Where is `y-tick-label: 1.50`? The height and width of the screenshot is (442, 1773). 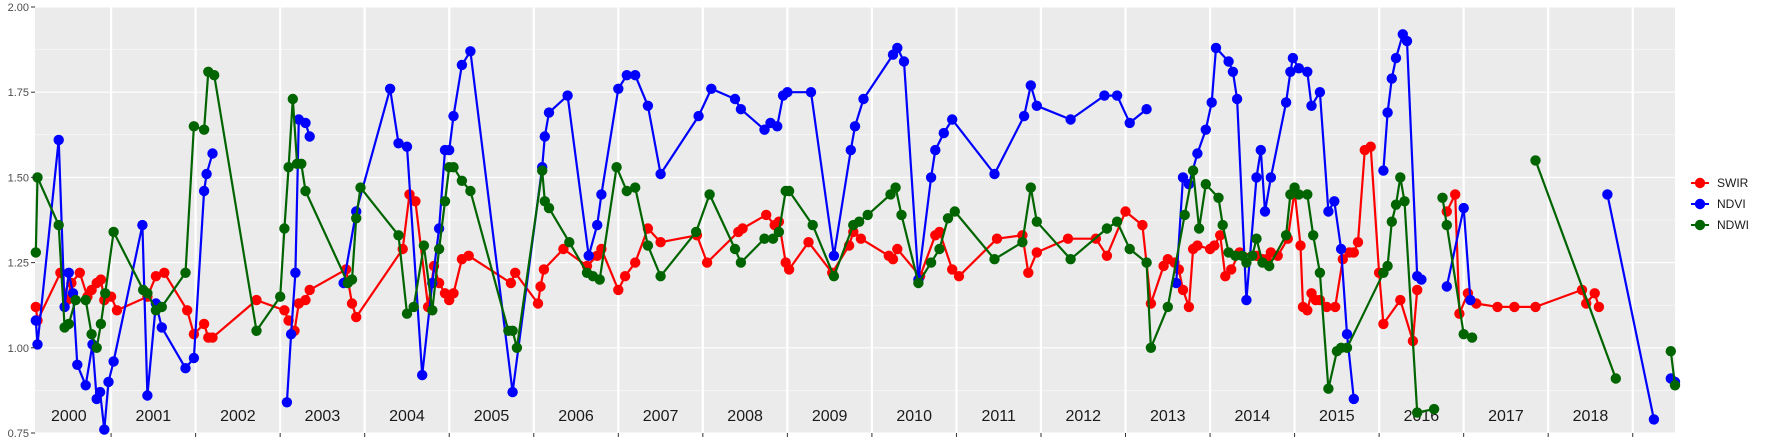 y-tick-label: 1.50 is located at coordinates (18, 178).